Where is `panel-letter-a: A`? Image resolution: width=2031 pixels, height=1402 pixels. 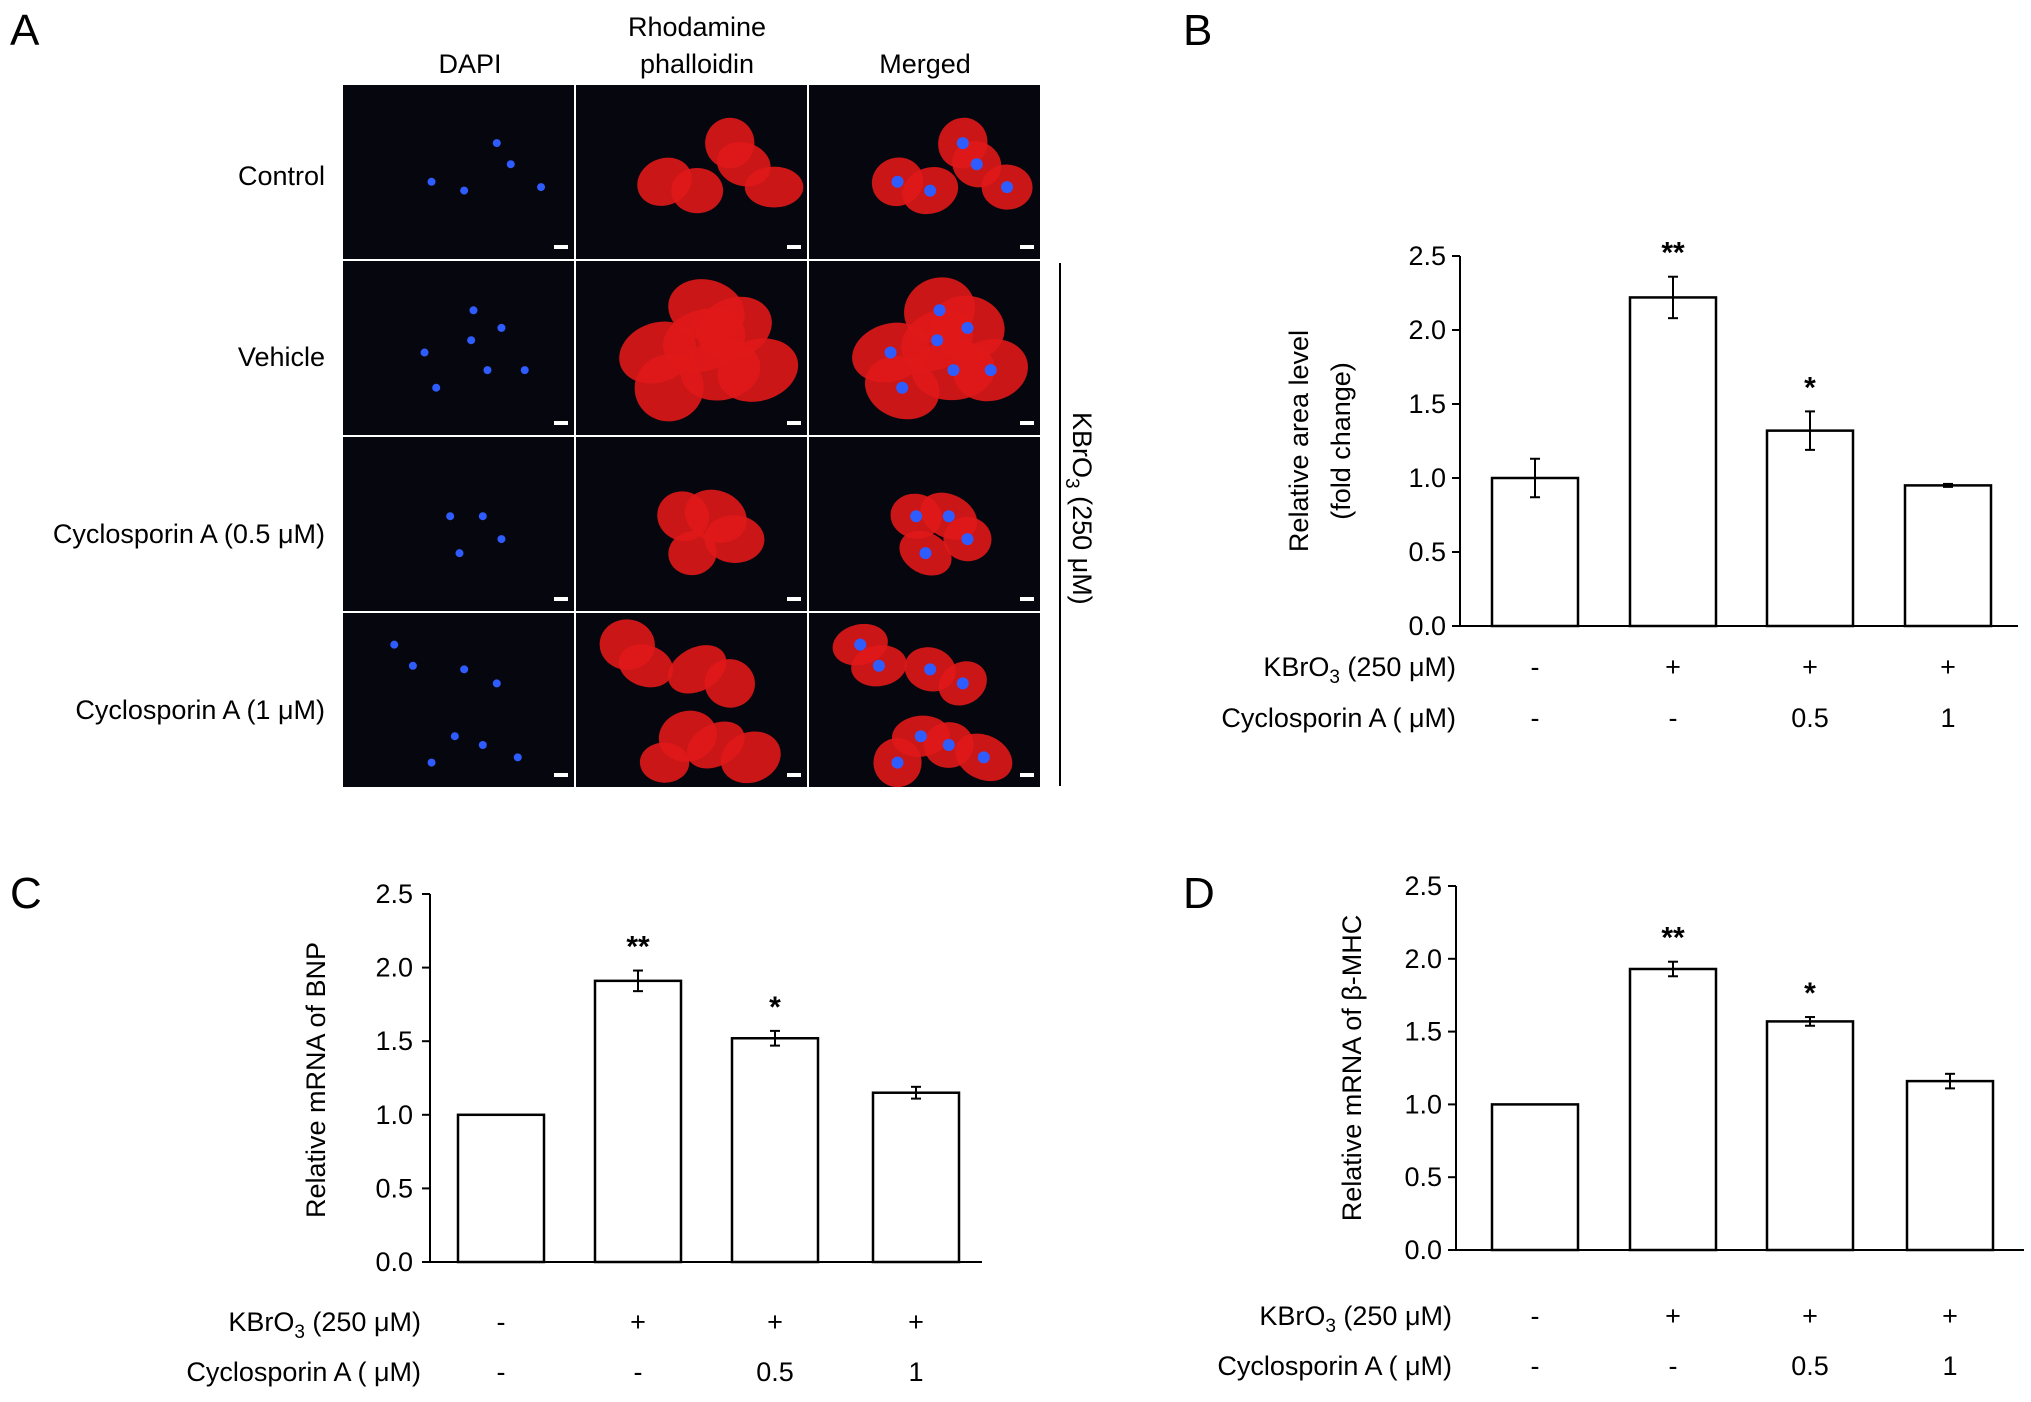
panel-letter-a: A is located at coordinates (25, 30).